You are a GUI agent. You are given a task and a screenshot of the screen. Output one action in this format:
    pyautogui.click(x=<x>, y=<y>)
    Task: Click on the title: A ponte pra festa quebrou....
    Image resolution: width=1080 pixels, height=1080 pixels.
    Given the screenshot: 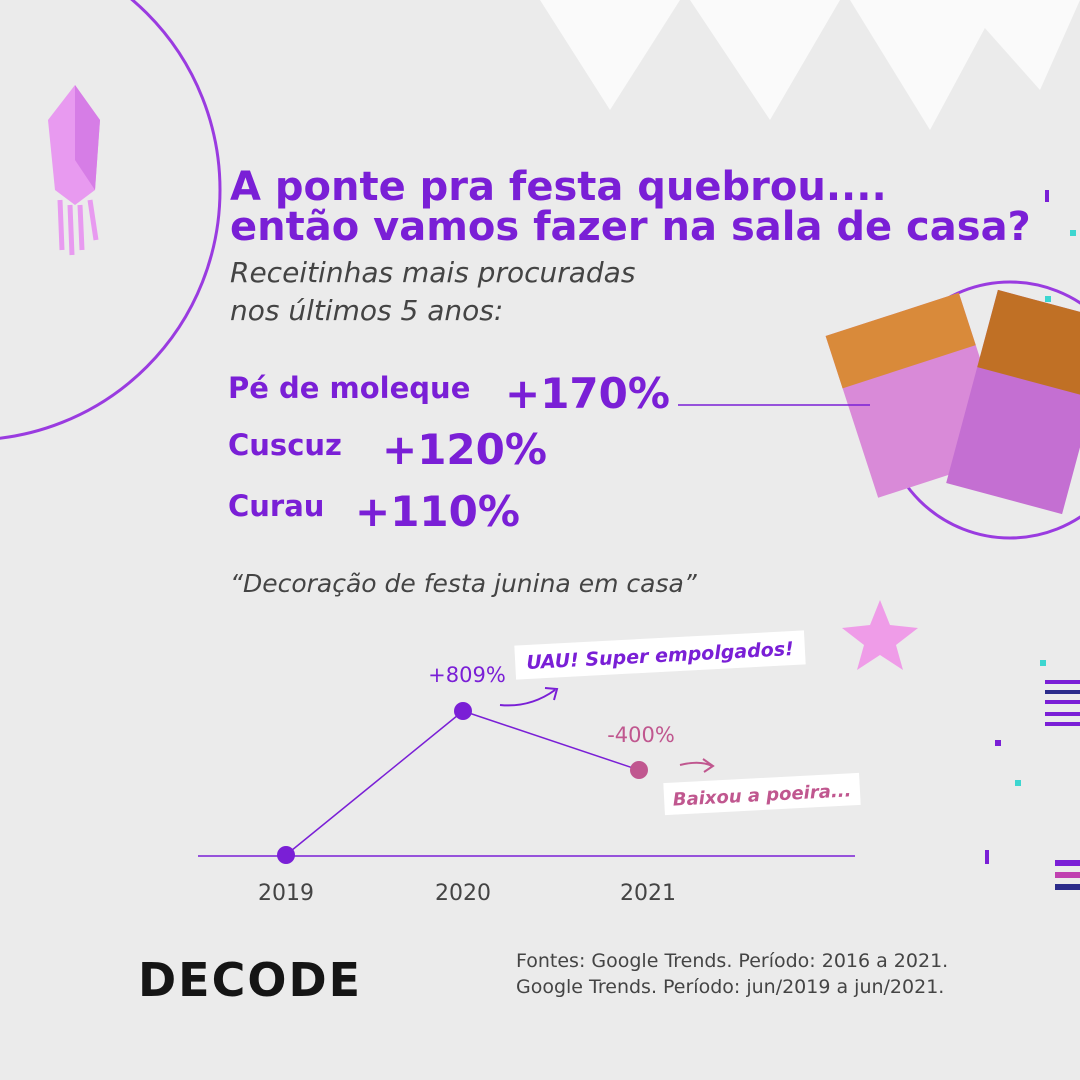 What is the action you would take?
    pyautogui.click(x=558, y=187)
    